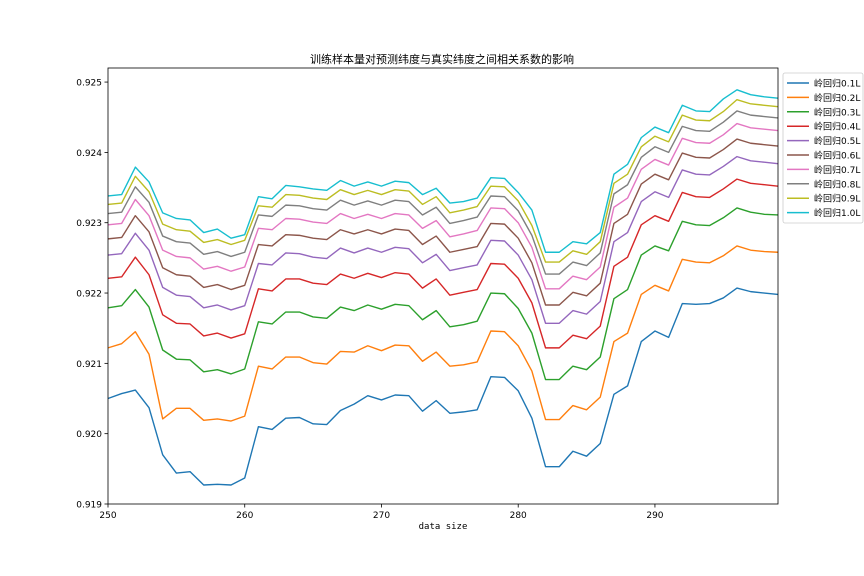 The height and width of the screenshot is (576, 864). Describe the element at coordinates (837, 98) in the screenshot. I see `legend-label-1: 岭回归0.2L` at that location.